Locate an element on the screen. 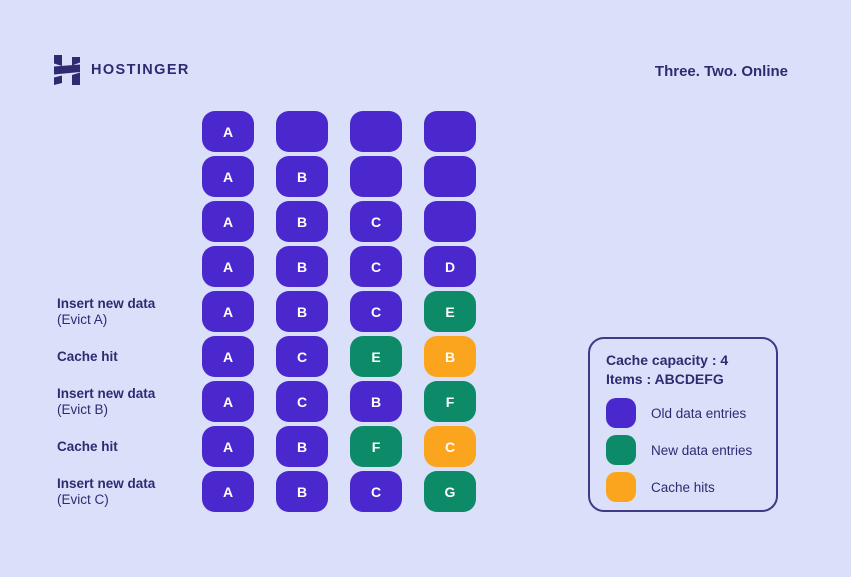 Image resolution: width=851 pixels, height=577 pixels. row-label-line: (Evict B) is located at coordinates (83, 409).